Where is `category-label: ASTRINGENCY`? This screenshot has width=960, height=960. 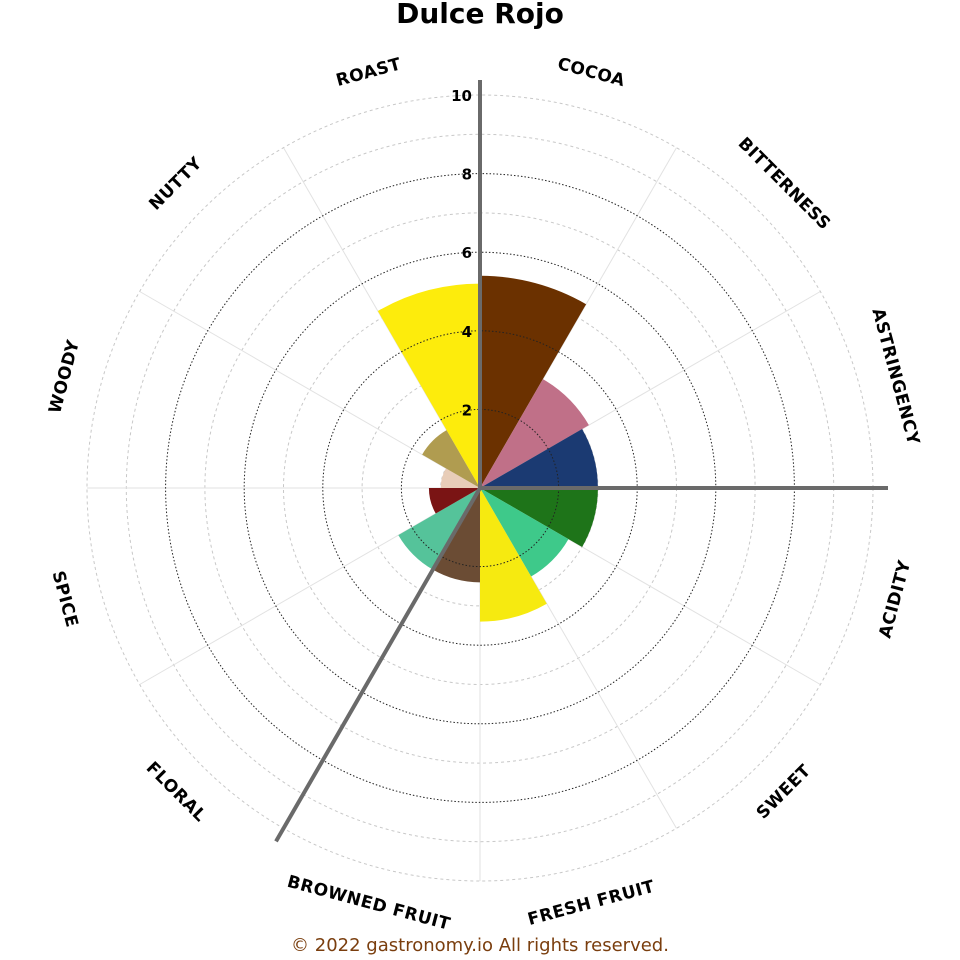 category-label: ASTRINGENCY is located at coordinates (895, 376).